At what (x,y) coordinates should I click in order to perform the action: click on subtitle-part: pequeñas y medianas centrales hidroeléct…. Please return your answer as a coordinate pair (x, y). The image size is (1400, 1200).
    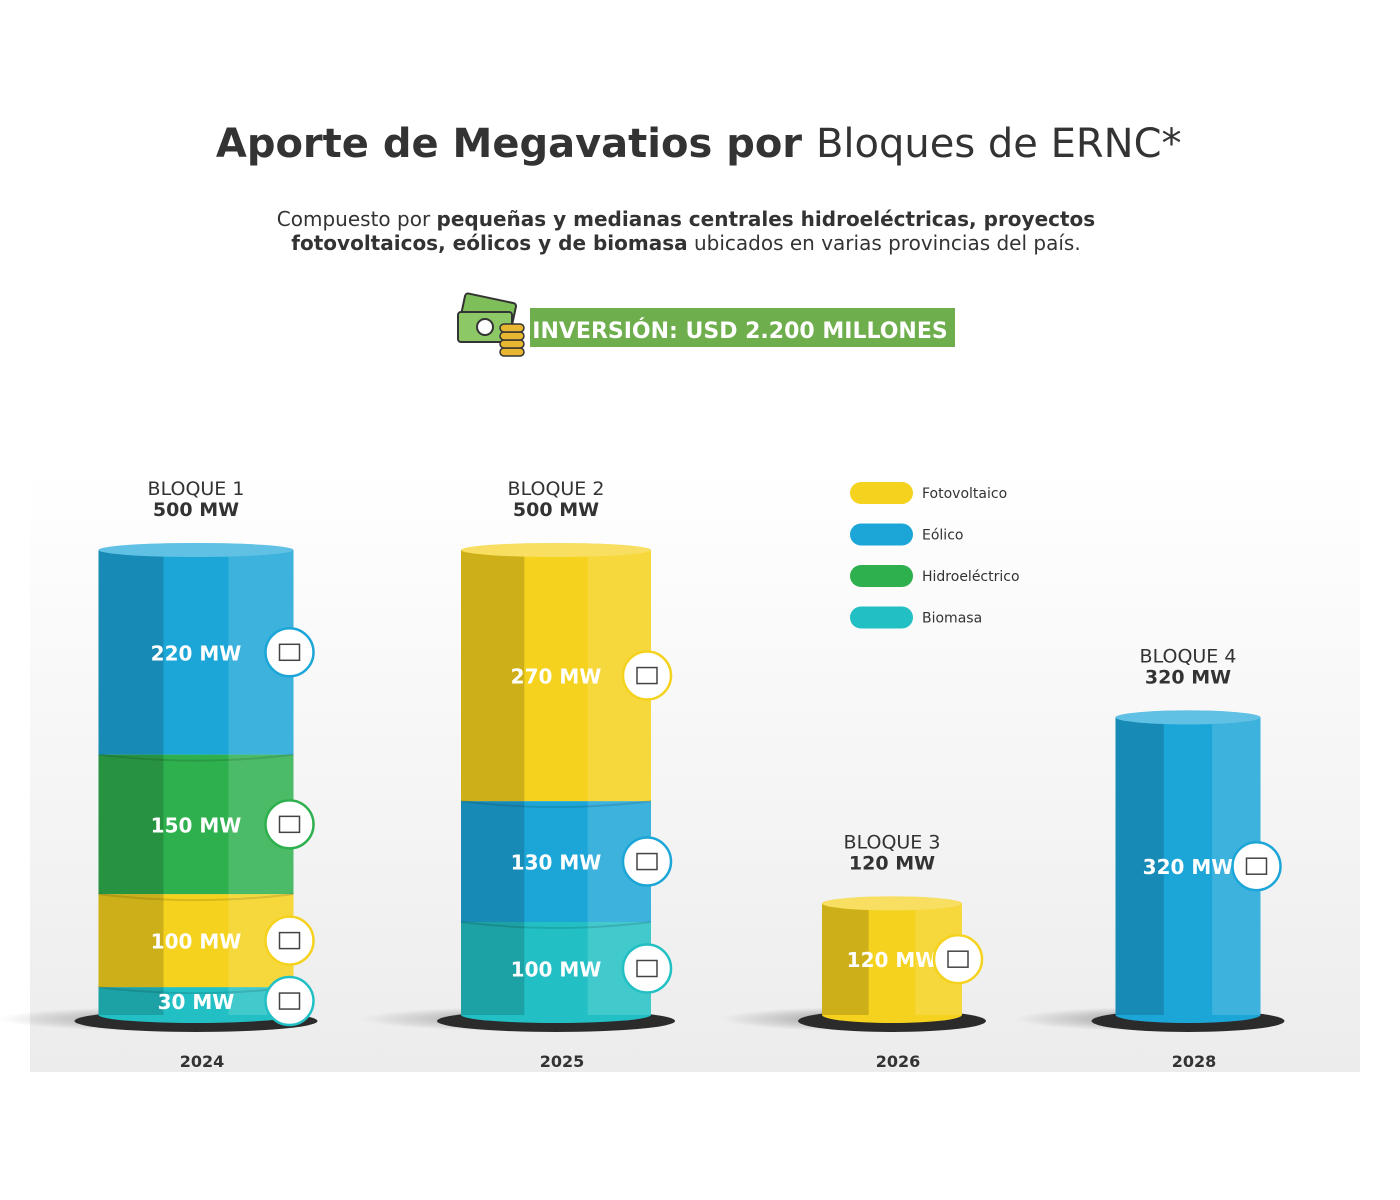
    Looking at the image, I should click on (766, 219).